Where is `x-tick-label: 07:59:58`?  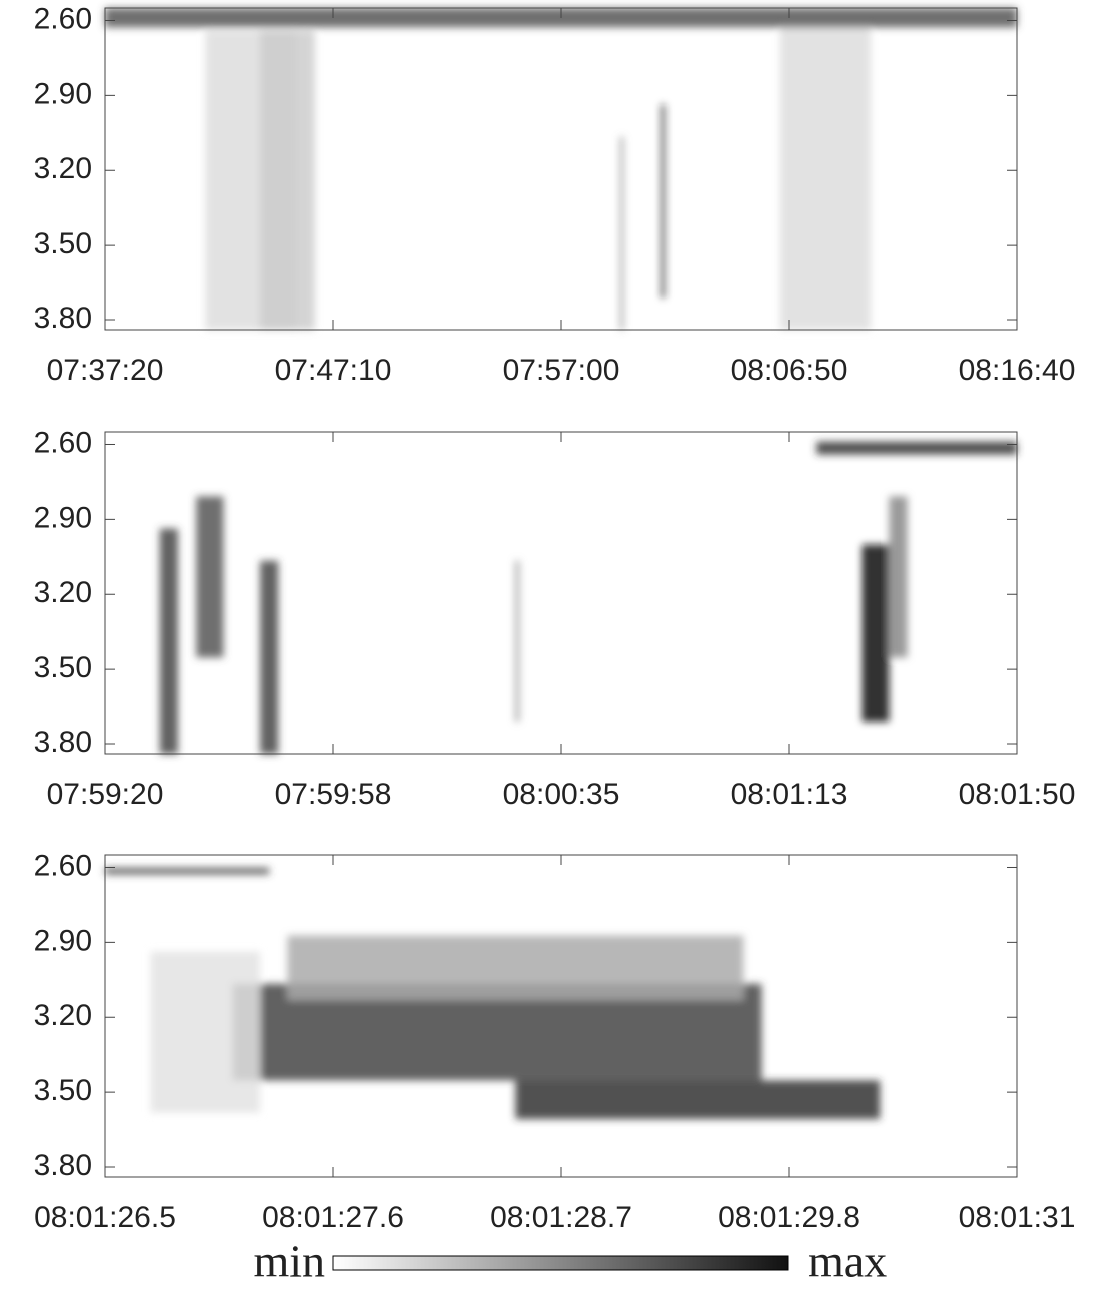
x-tick-label: 07:59:58 is located at coordinates (333, 794).